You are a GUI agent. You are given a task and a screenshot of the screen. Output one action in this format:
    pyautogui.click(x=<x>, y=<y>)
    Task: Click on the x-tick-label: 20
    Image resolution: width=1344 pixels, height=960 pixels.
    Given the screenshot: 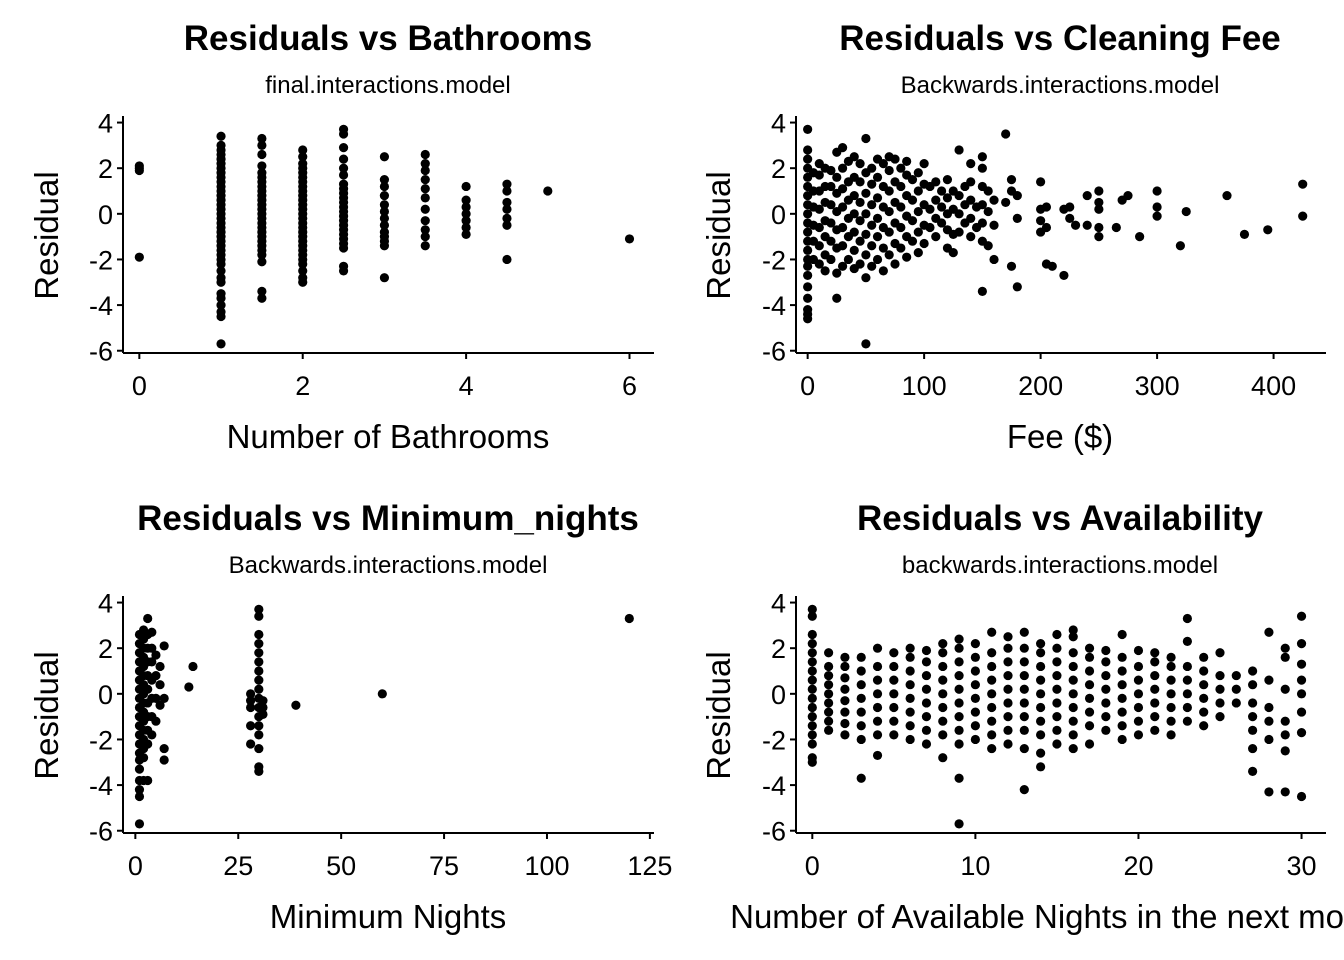 What is the action you would take?
    pyautogui.click(x=1138, y=866)
    